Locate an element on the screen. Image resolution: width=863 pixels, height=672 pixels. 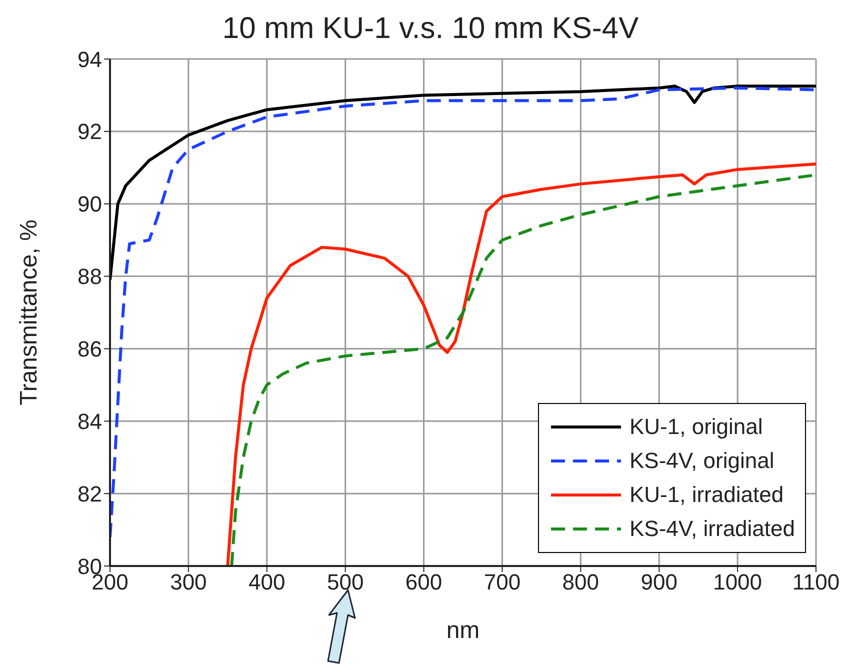
x-tick-label: 1100 is located at coordinates (816, 582).